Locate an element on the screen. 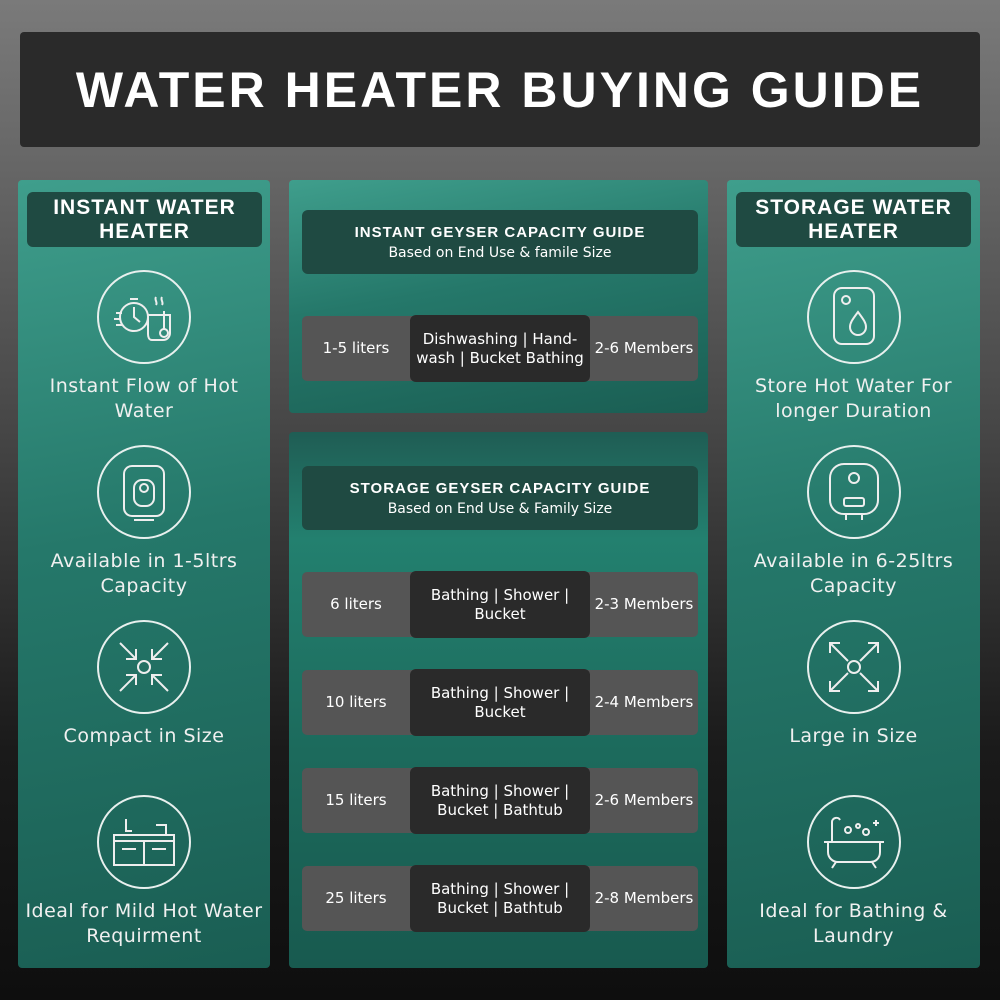  guide-subtitle: Based on End Use & famile Size is located at coordinates (500, 252).